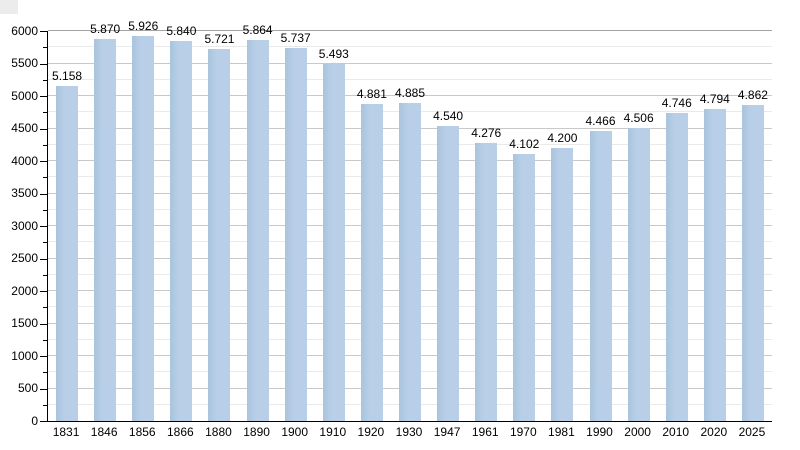  What do you see at coordinates (752, 262) in the screenshot?
I see `bar-2025` at bounding box center [752, 262].